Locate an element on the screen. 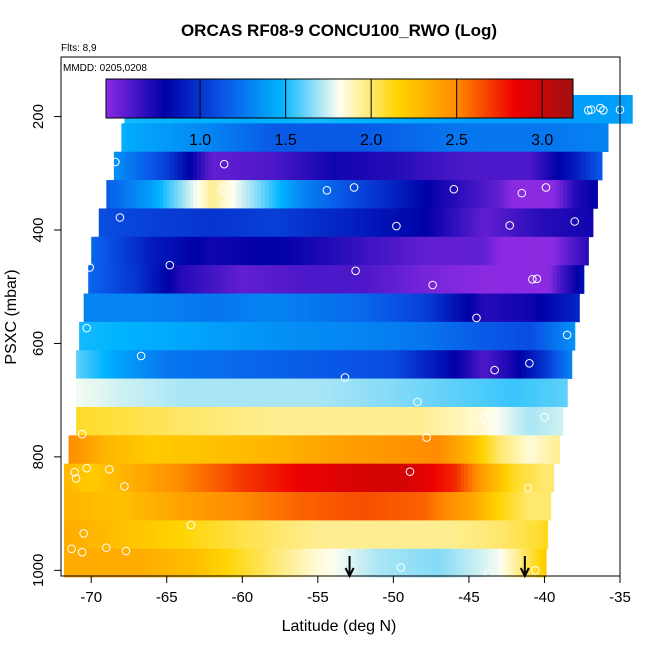 The height and width of the screenshot is (650, 650). layer-strip is located at coordinates (322, 393).